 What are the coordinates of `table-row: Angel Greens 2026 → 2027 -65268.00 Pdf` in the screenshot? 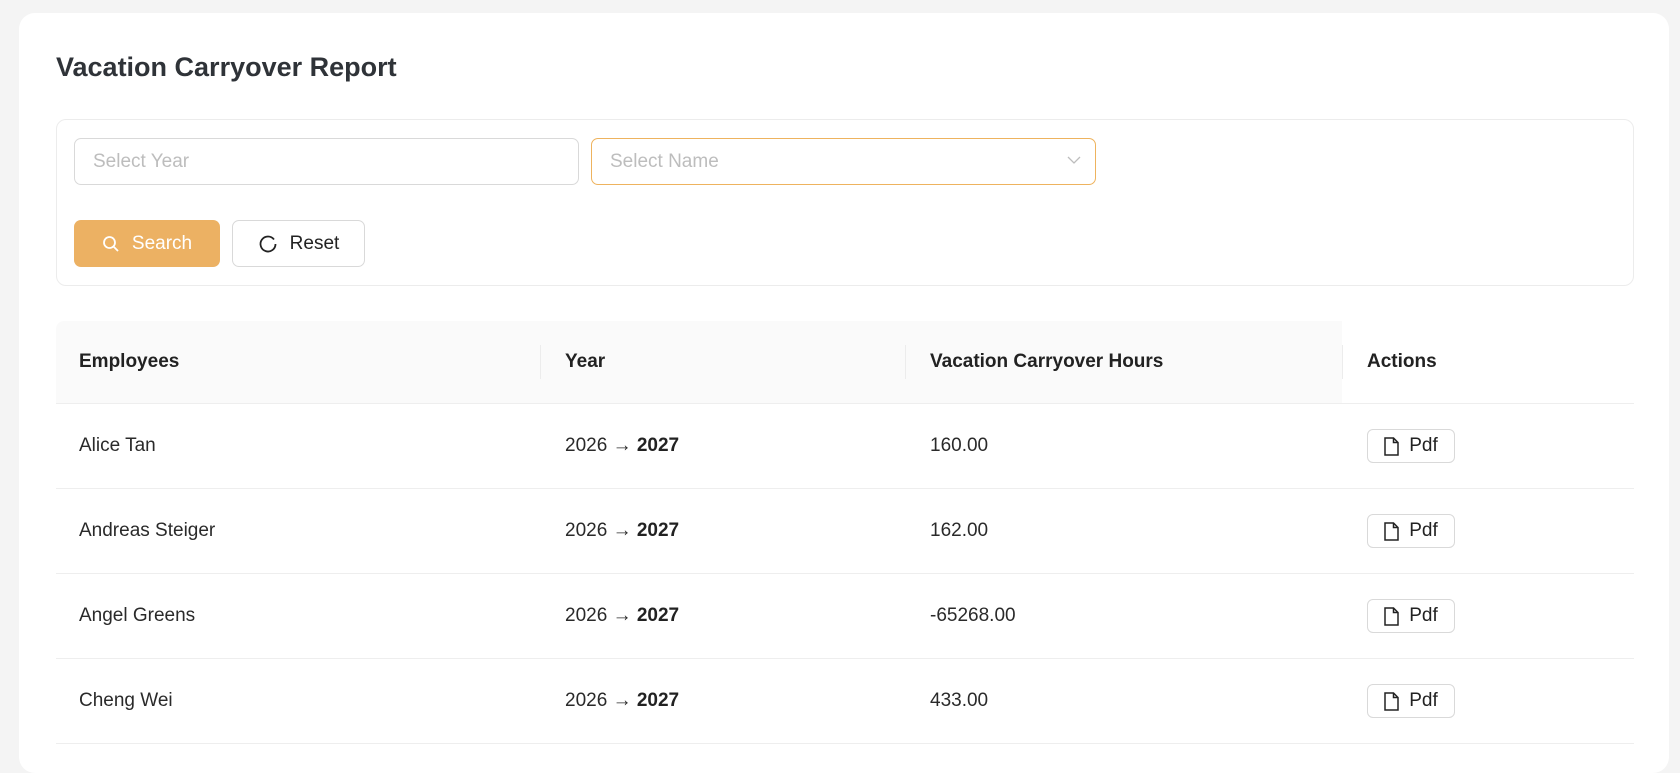 It's located at (845, 616).